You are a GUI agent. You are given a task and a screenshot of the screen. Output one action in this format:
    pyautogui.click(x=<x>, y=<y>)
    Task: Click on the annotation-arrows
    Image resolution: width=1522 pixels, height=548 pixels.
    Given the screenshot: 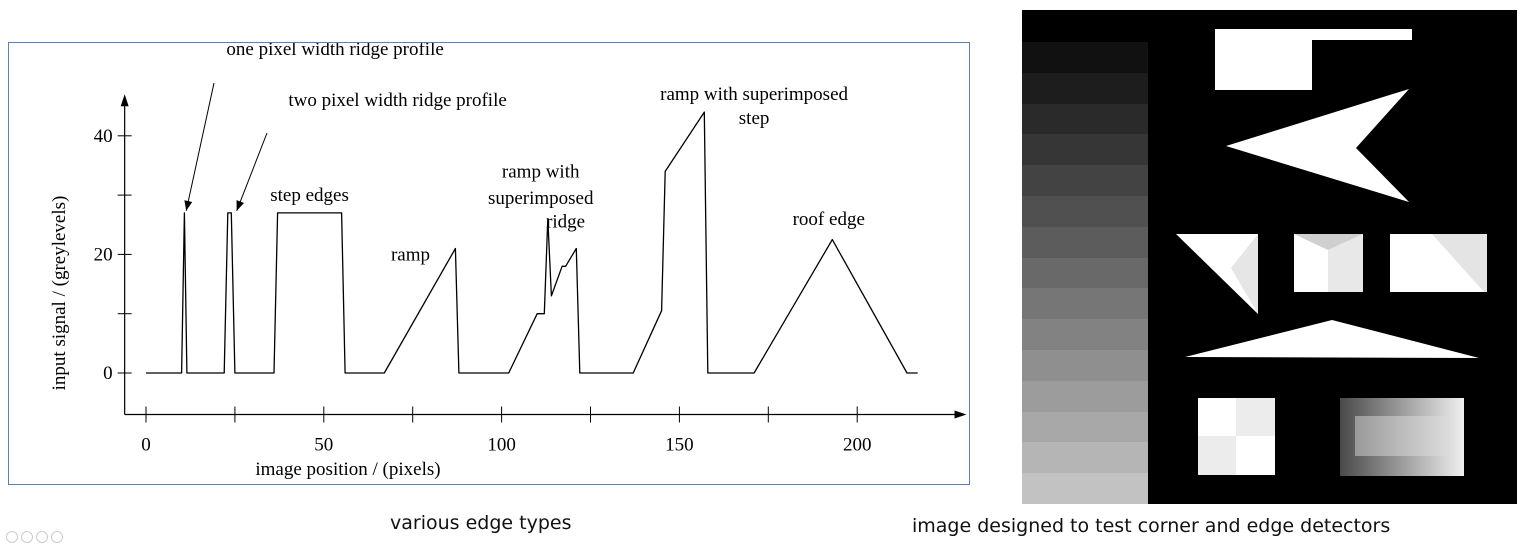 What is the action you would take?
    pyautogui.click(x=226, y=147)
    